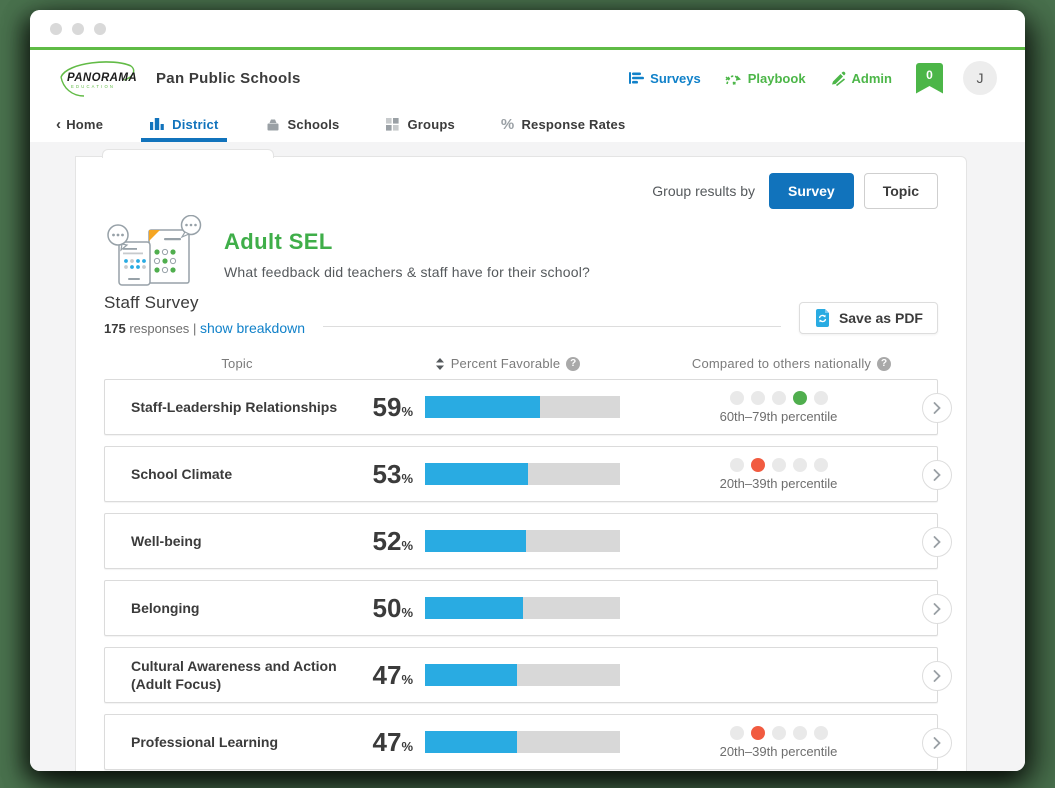 This screenshot has height=788, width=1055. Describe the element at coordinates (387, 540) in the screenshot. I see `percent-value: 52` at that location.